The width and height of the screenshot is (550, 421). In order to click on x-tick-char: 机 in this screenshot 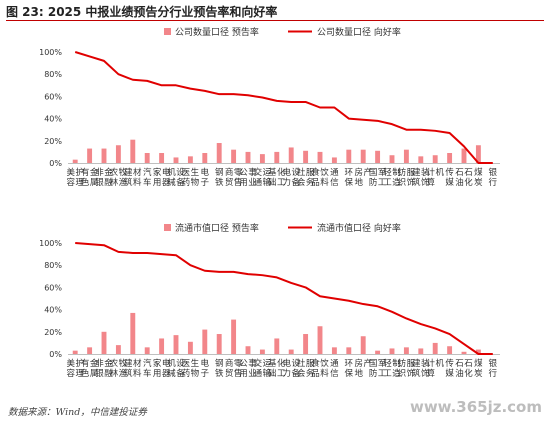, I will do `click(171, 172)`.